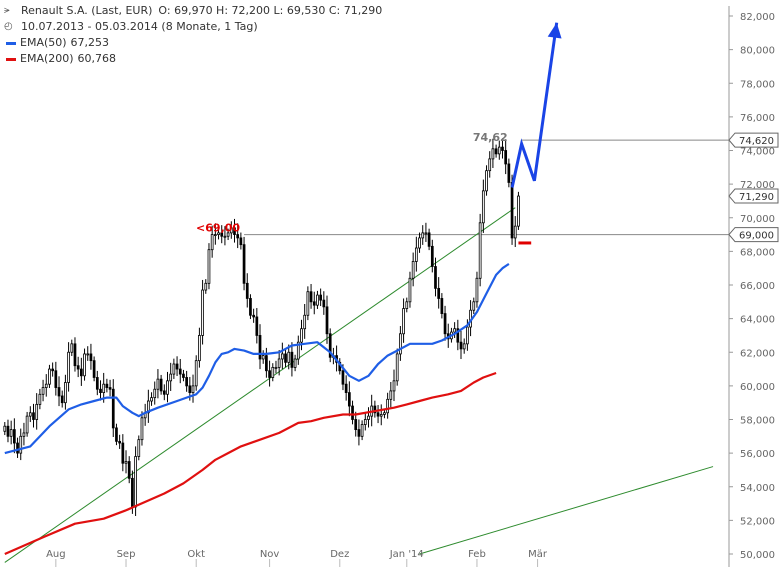  I want to click on y-tick-label: 68,000, so click(757, 252).